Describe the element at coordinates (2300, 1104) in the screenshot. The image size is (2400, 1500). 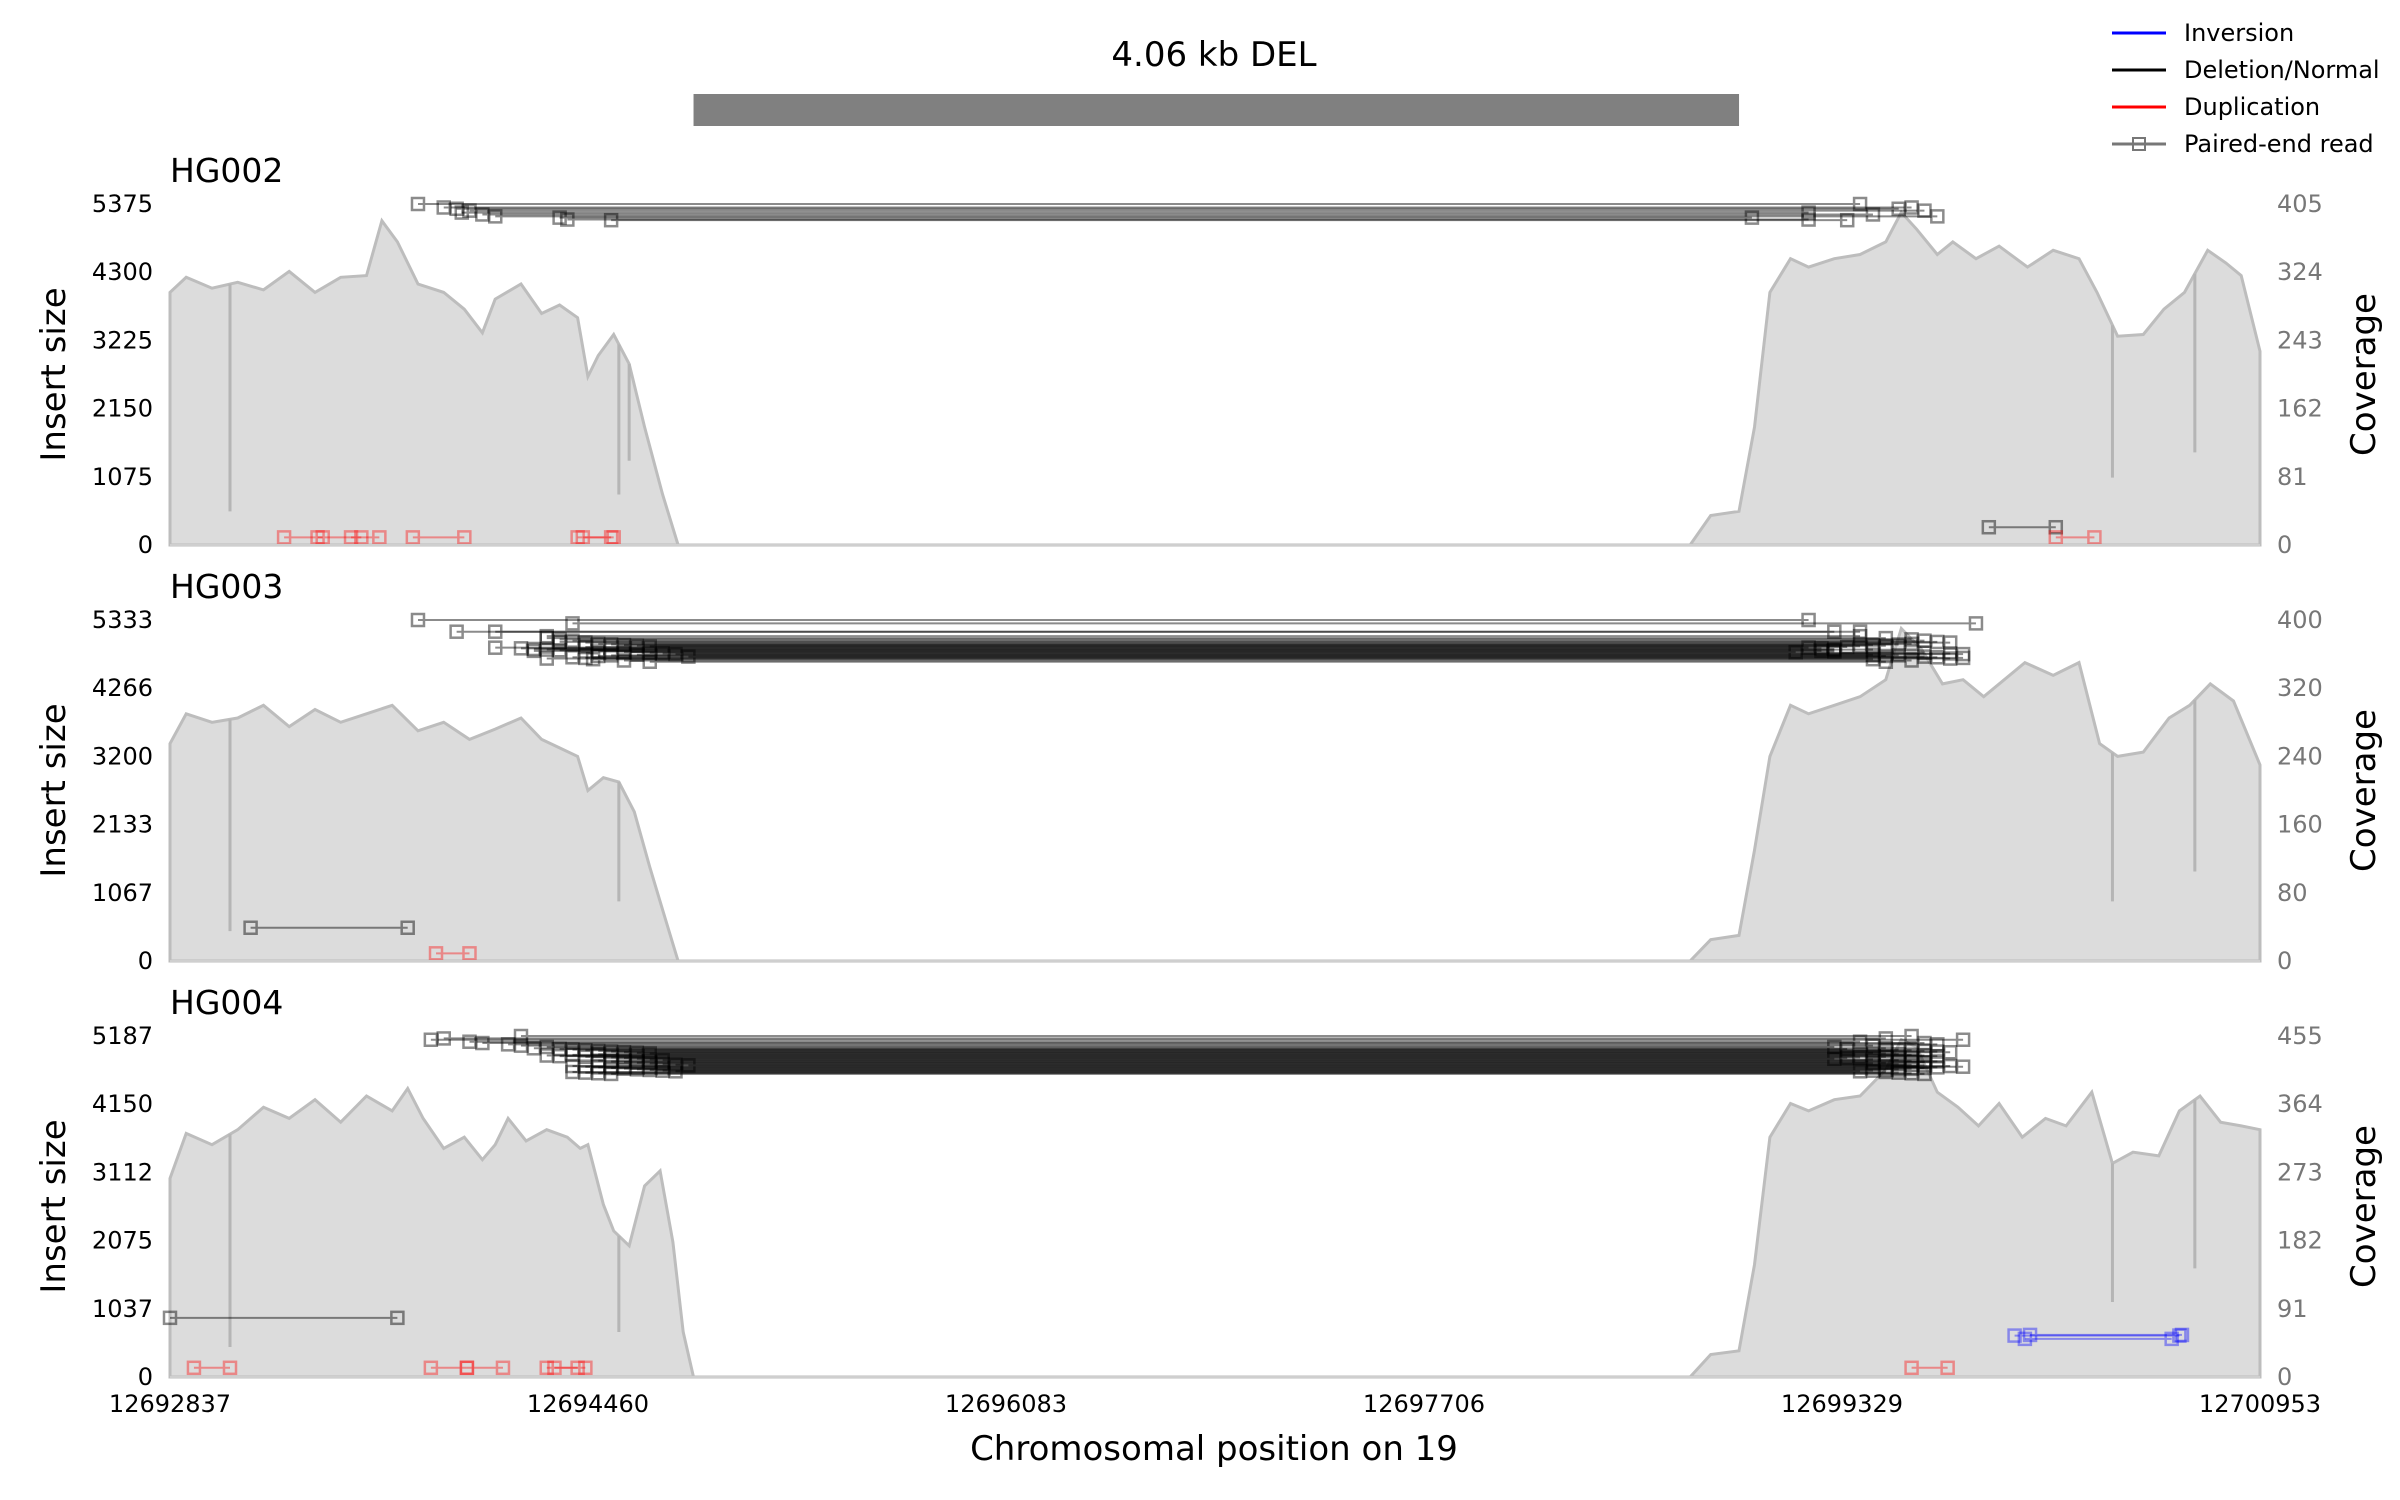
I see `y2-tick-label: 364` at that location.